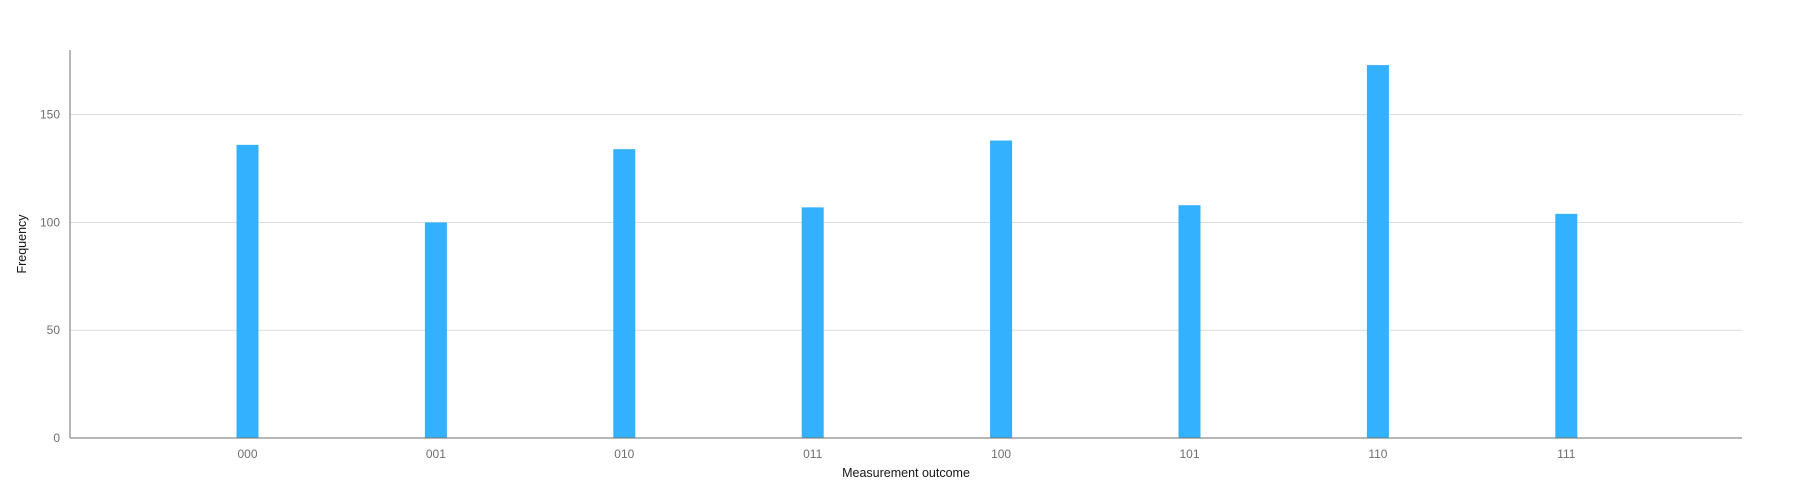 This screenshot has width=1793, height=500. What do you see at coordinates (1566, 454) in the screenshot?
I see `x-tick-label: 111` at bounding box center [1566, 454].